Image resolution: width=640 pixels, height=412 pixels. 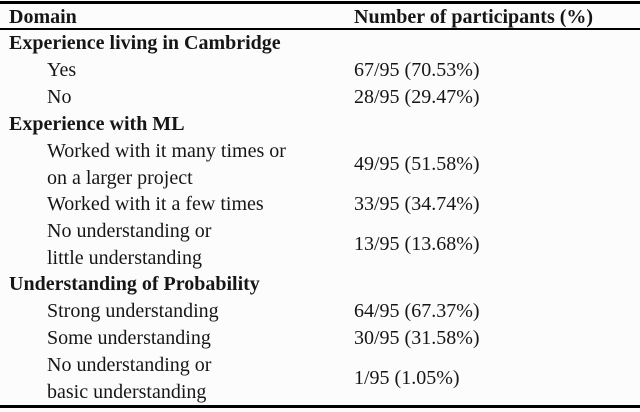 I want to click on table-bottom-rule, so click(x=320, y=406).